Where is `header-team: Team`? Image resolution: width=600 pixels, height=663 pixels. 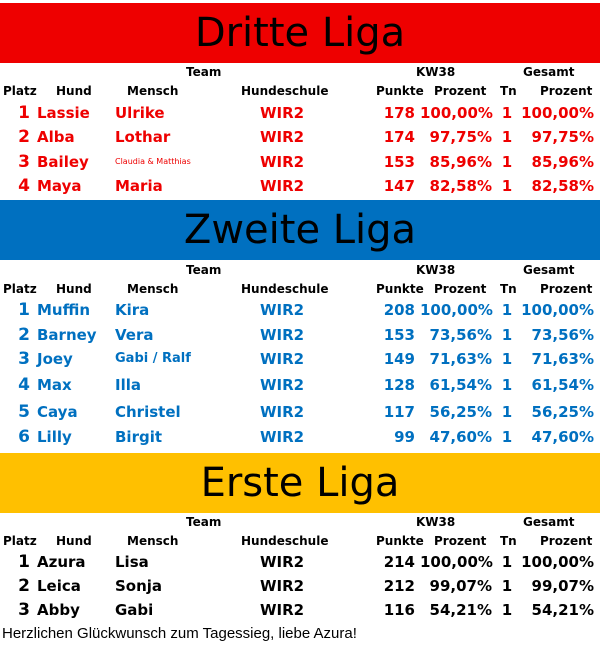
header-team: Team is located at coordinates (204, 270).